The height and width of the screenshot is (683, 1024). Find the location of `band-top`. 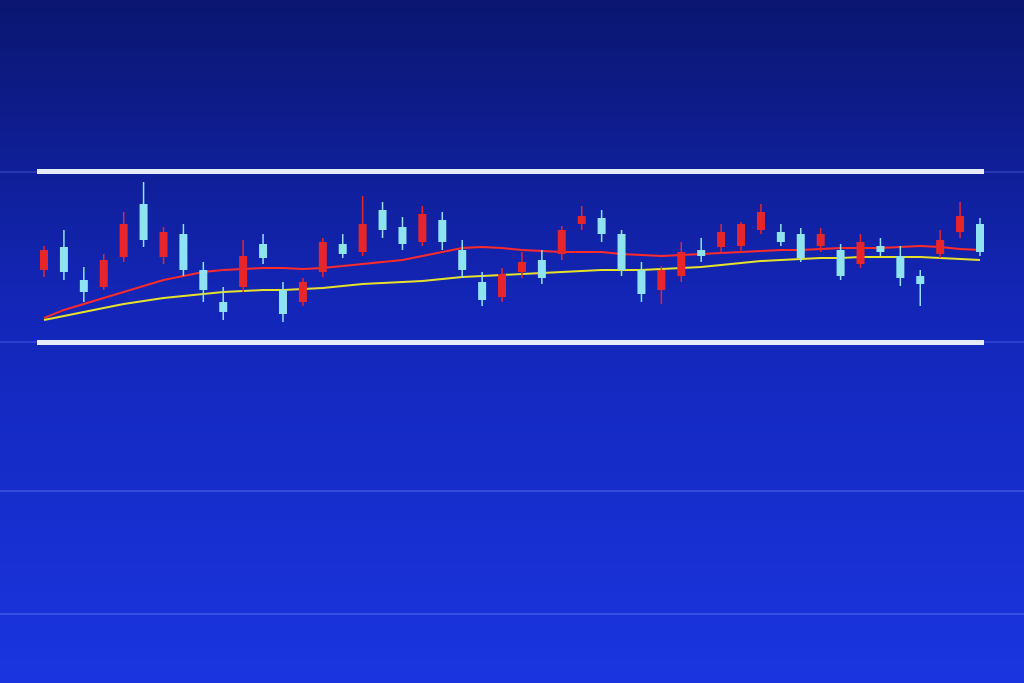

band-top is located at coordinates (510, 171).